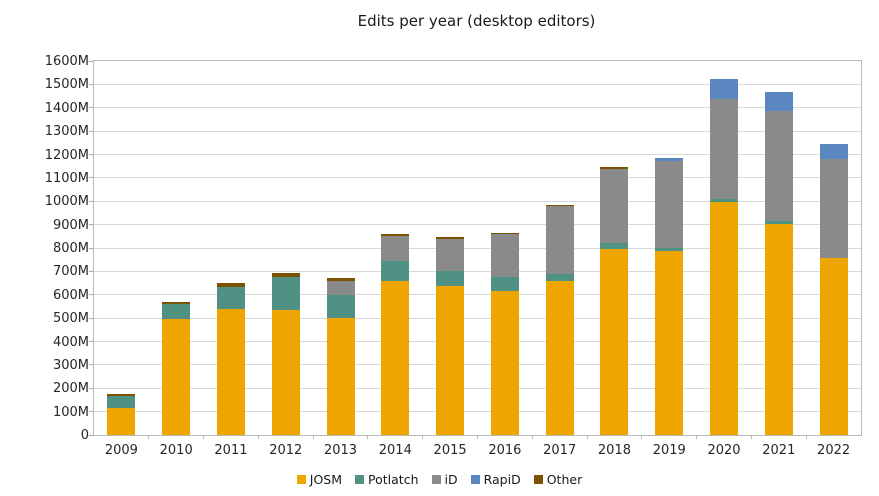  Describe the element at coordinates (340, 248) in the screenshot. I see `bar-2013` at that location.